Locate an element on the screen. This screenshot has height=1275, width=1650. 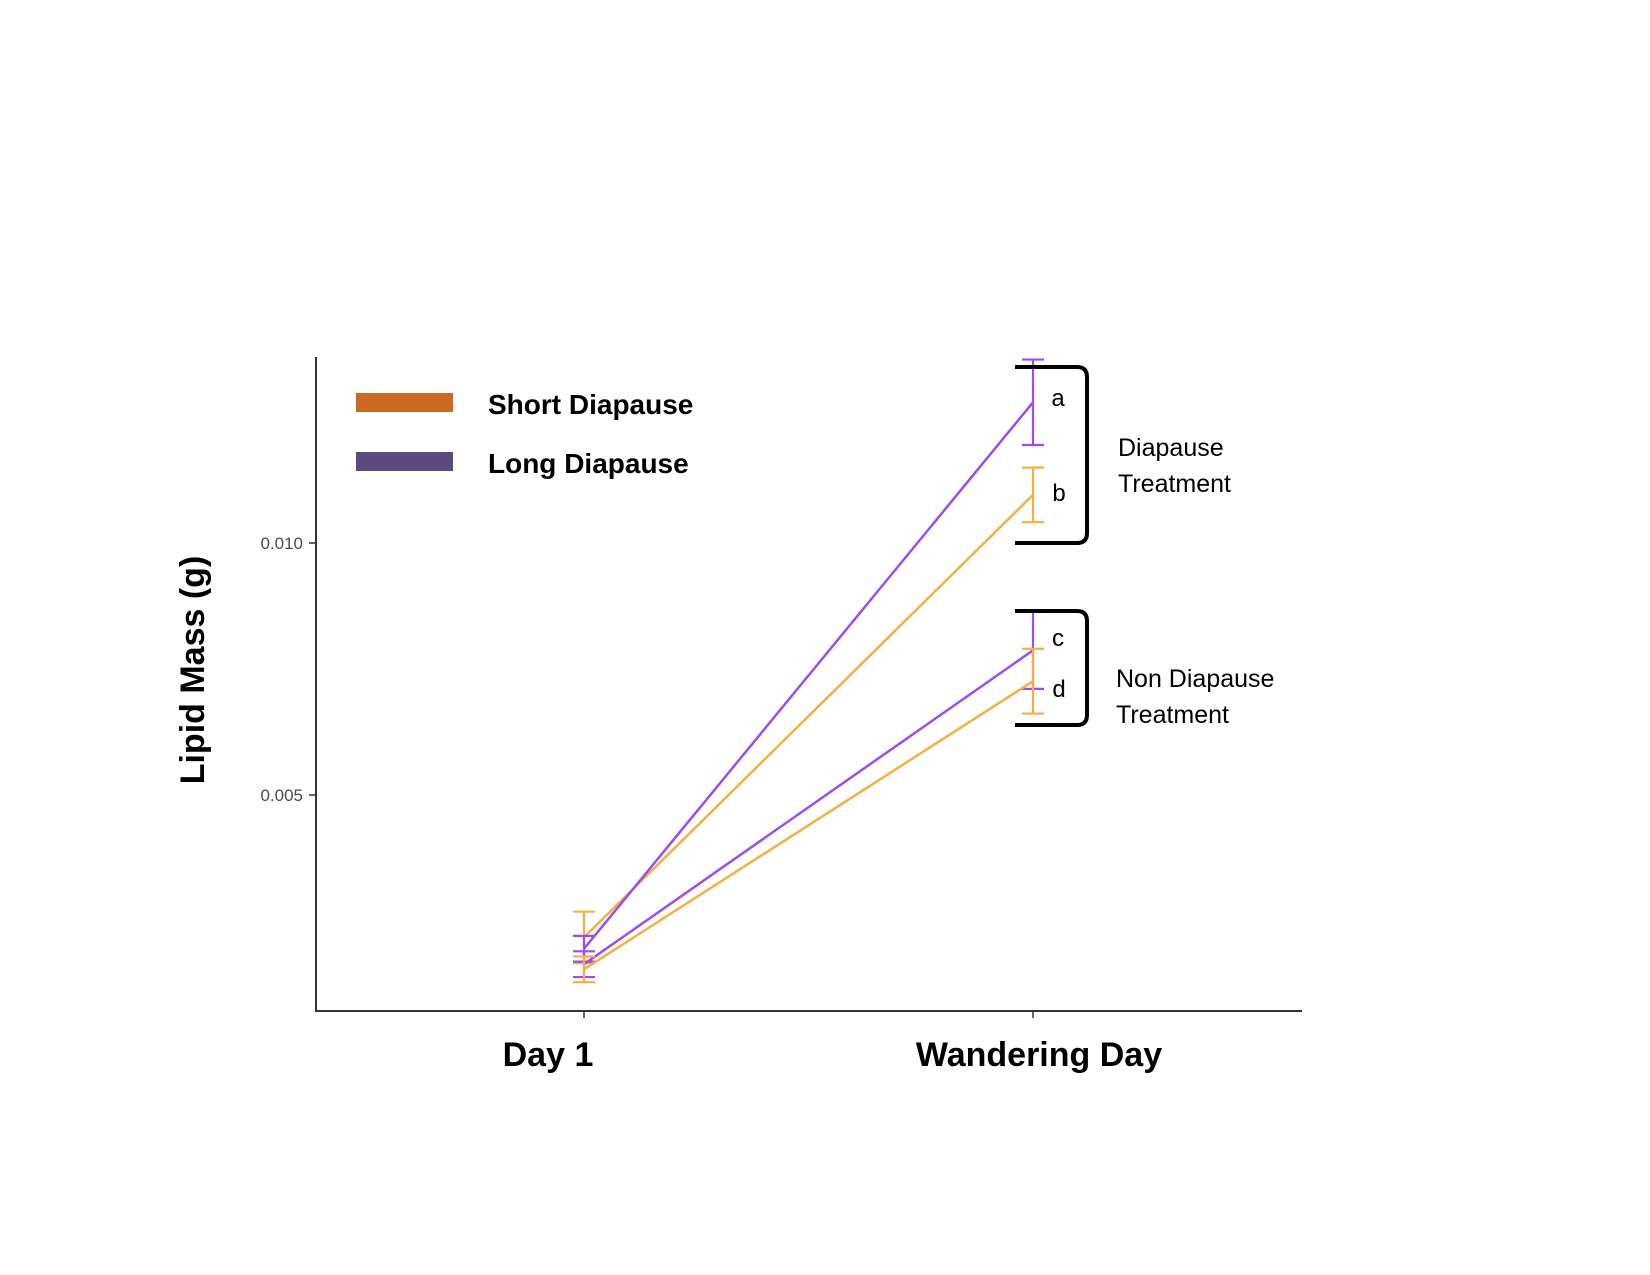
group-label-non-diapause-treatment-line1: Non Diapause is located at coordinates (1195, 679).